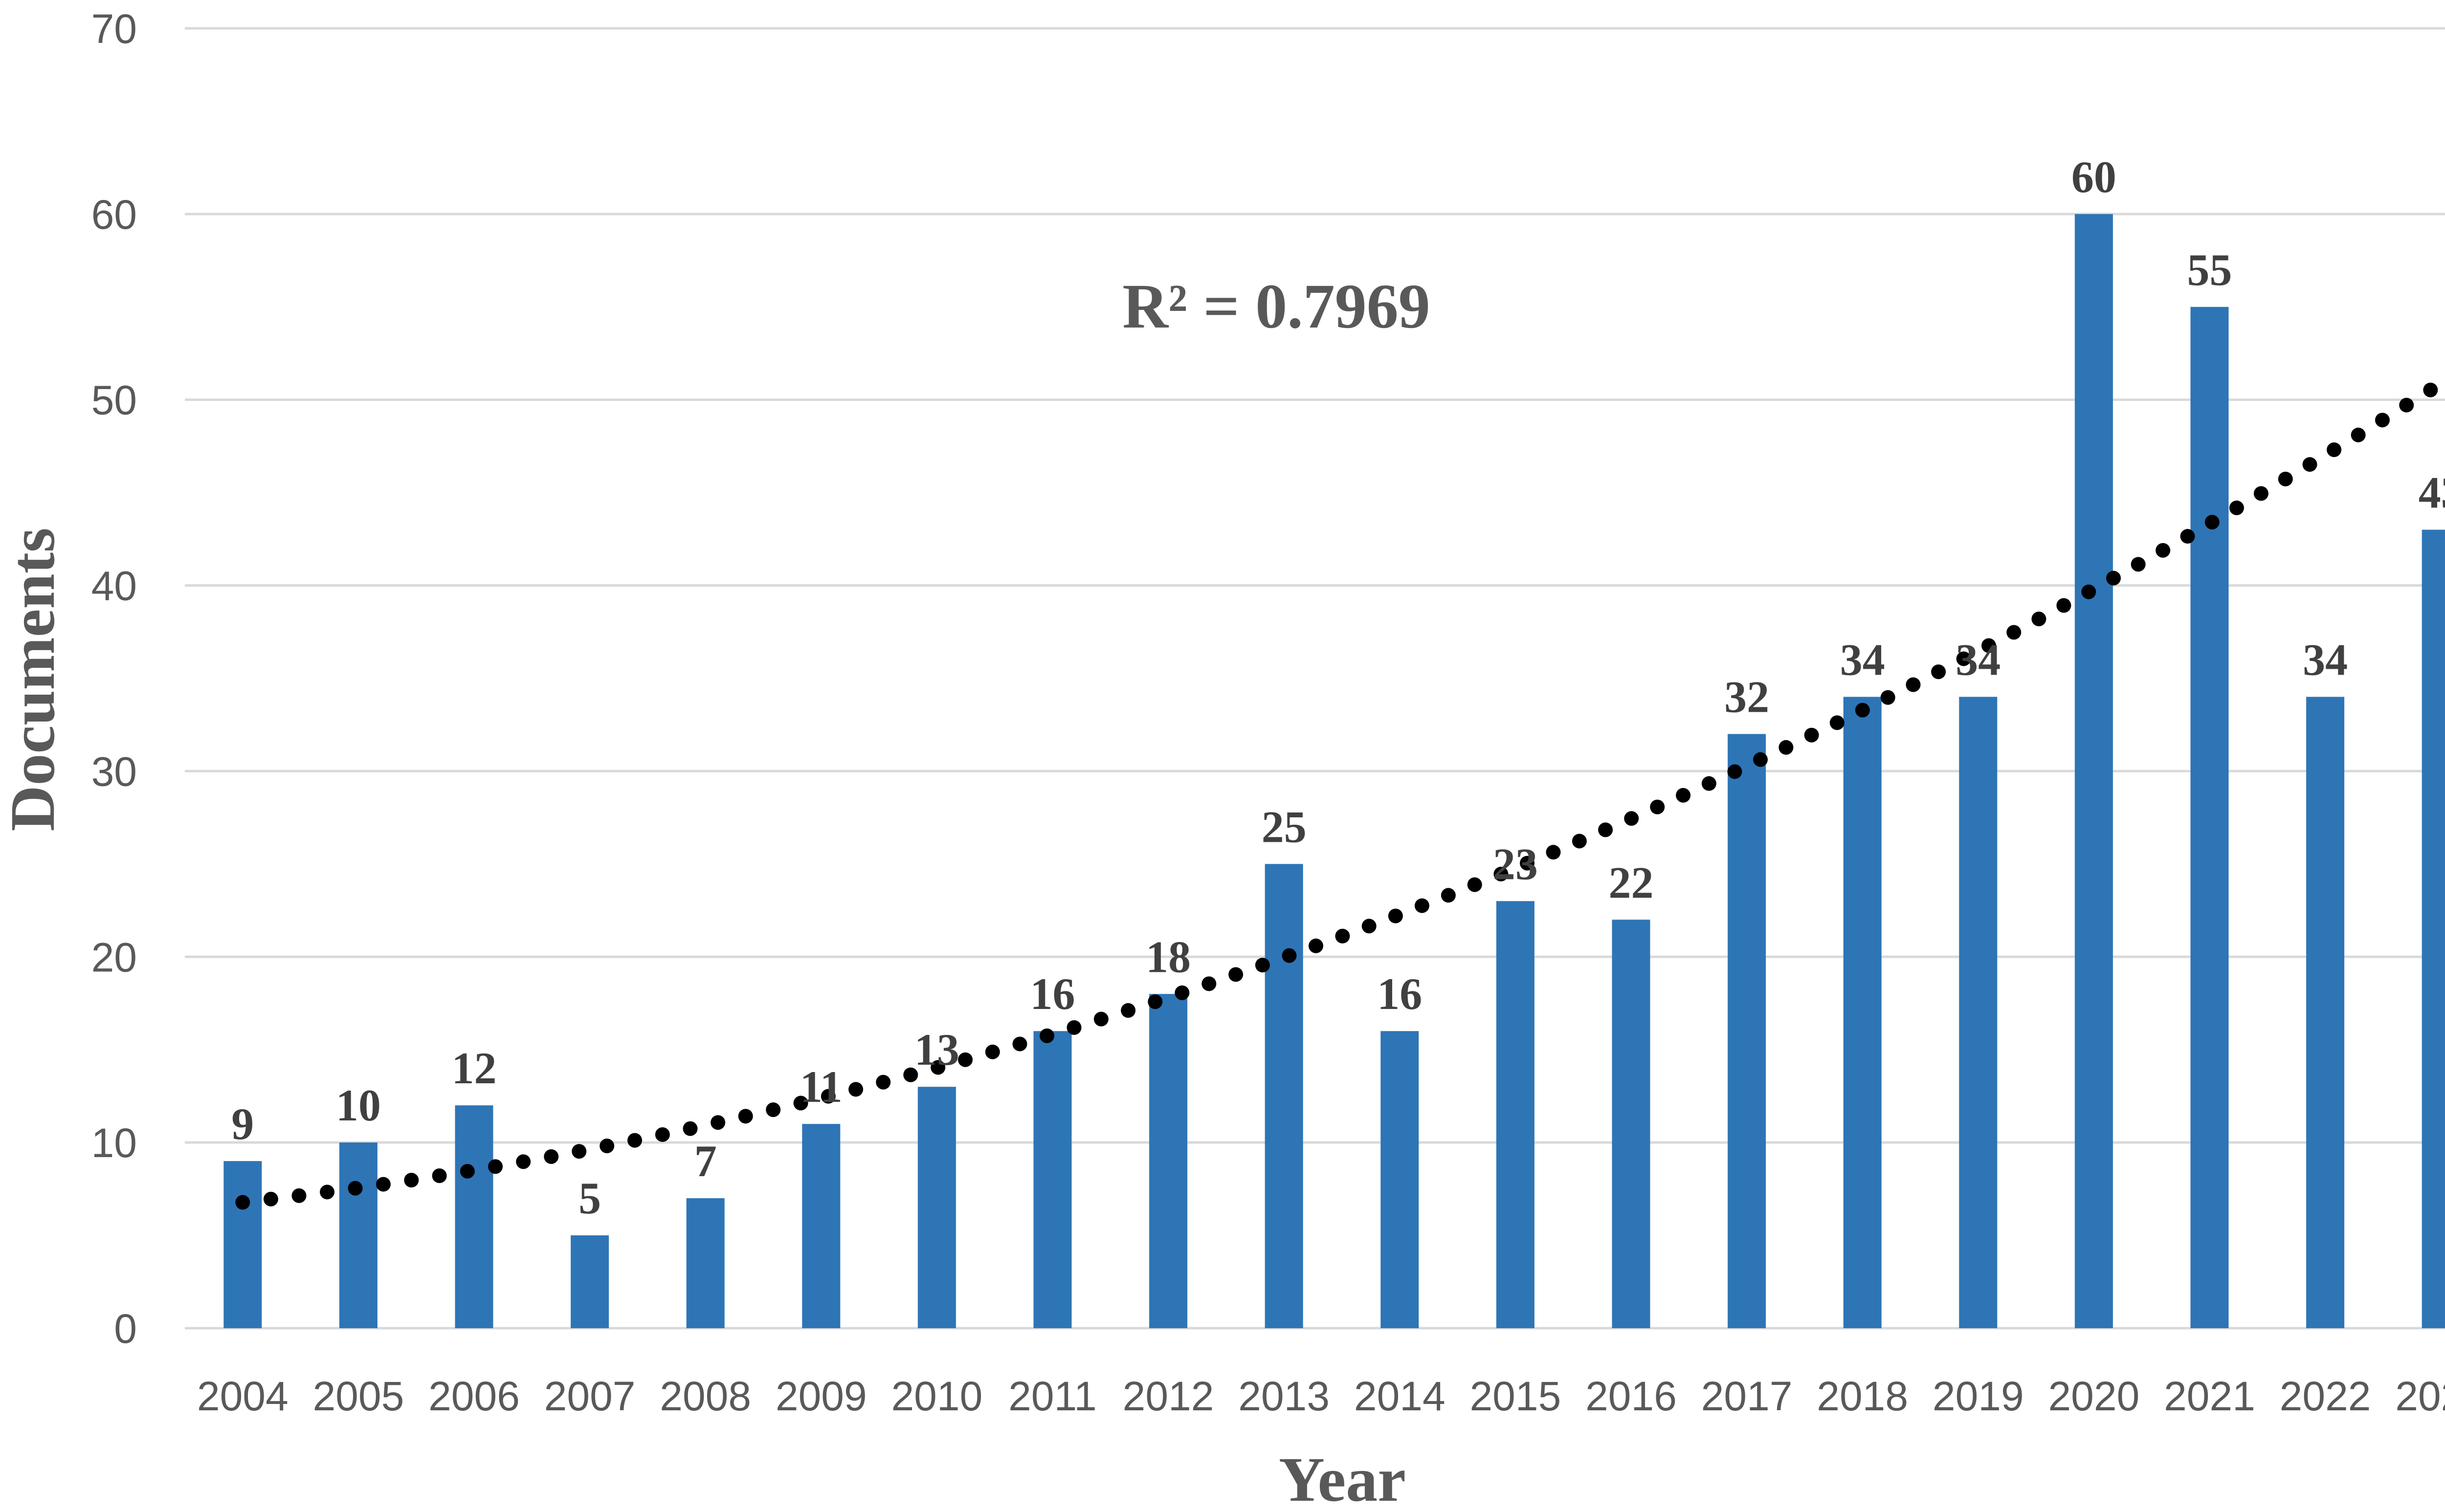 Image resolution: width=2445 pixels, height=1512 pixels. What do you see at coordinates (114, 215) in the screenshot?
I see `y-tick-label: 60` at bounding box center [114, 215].